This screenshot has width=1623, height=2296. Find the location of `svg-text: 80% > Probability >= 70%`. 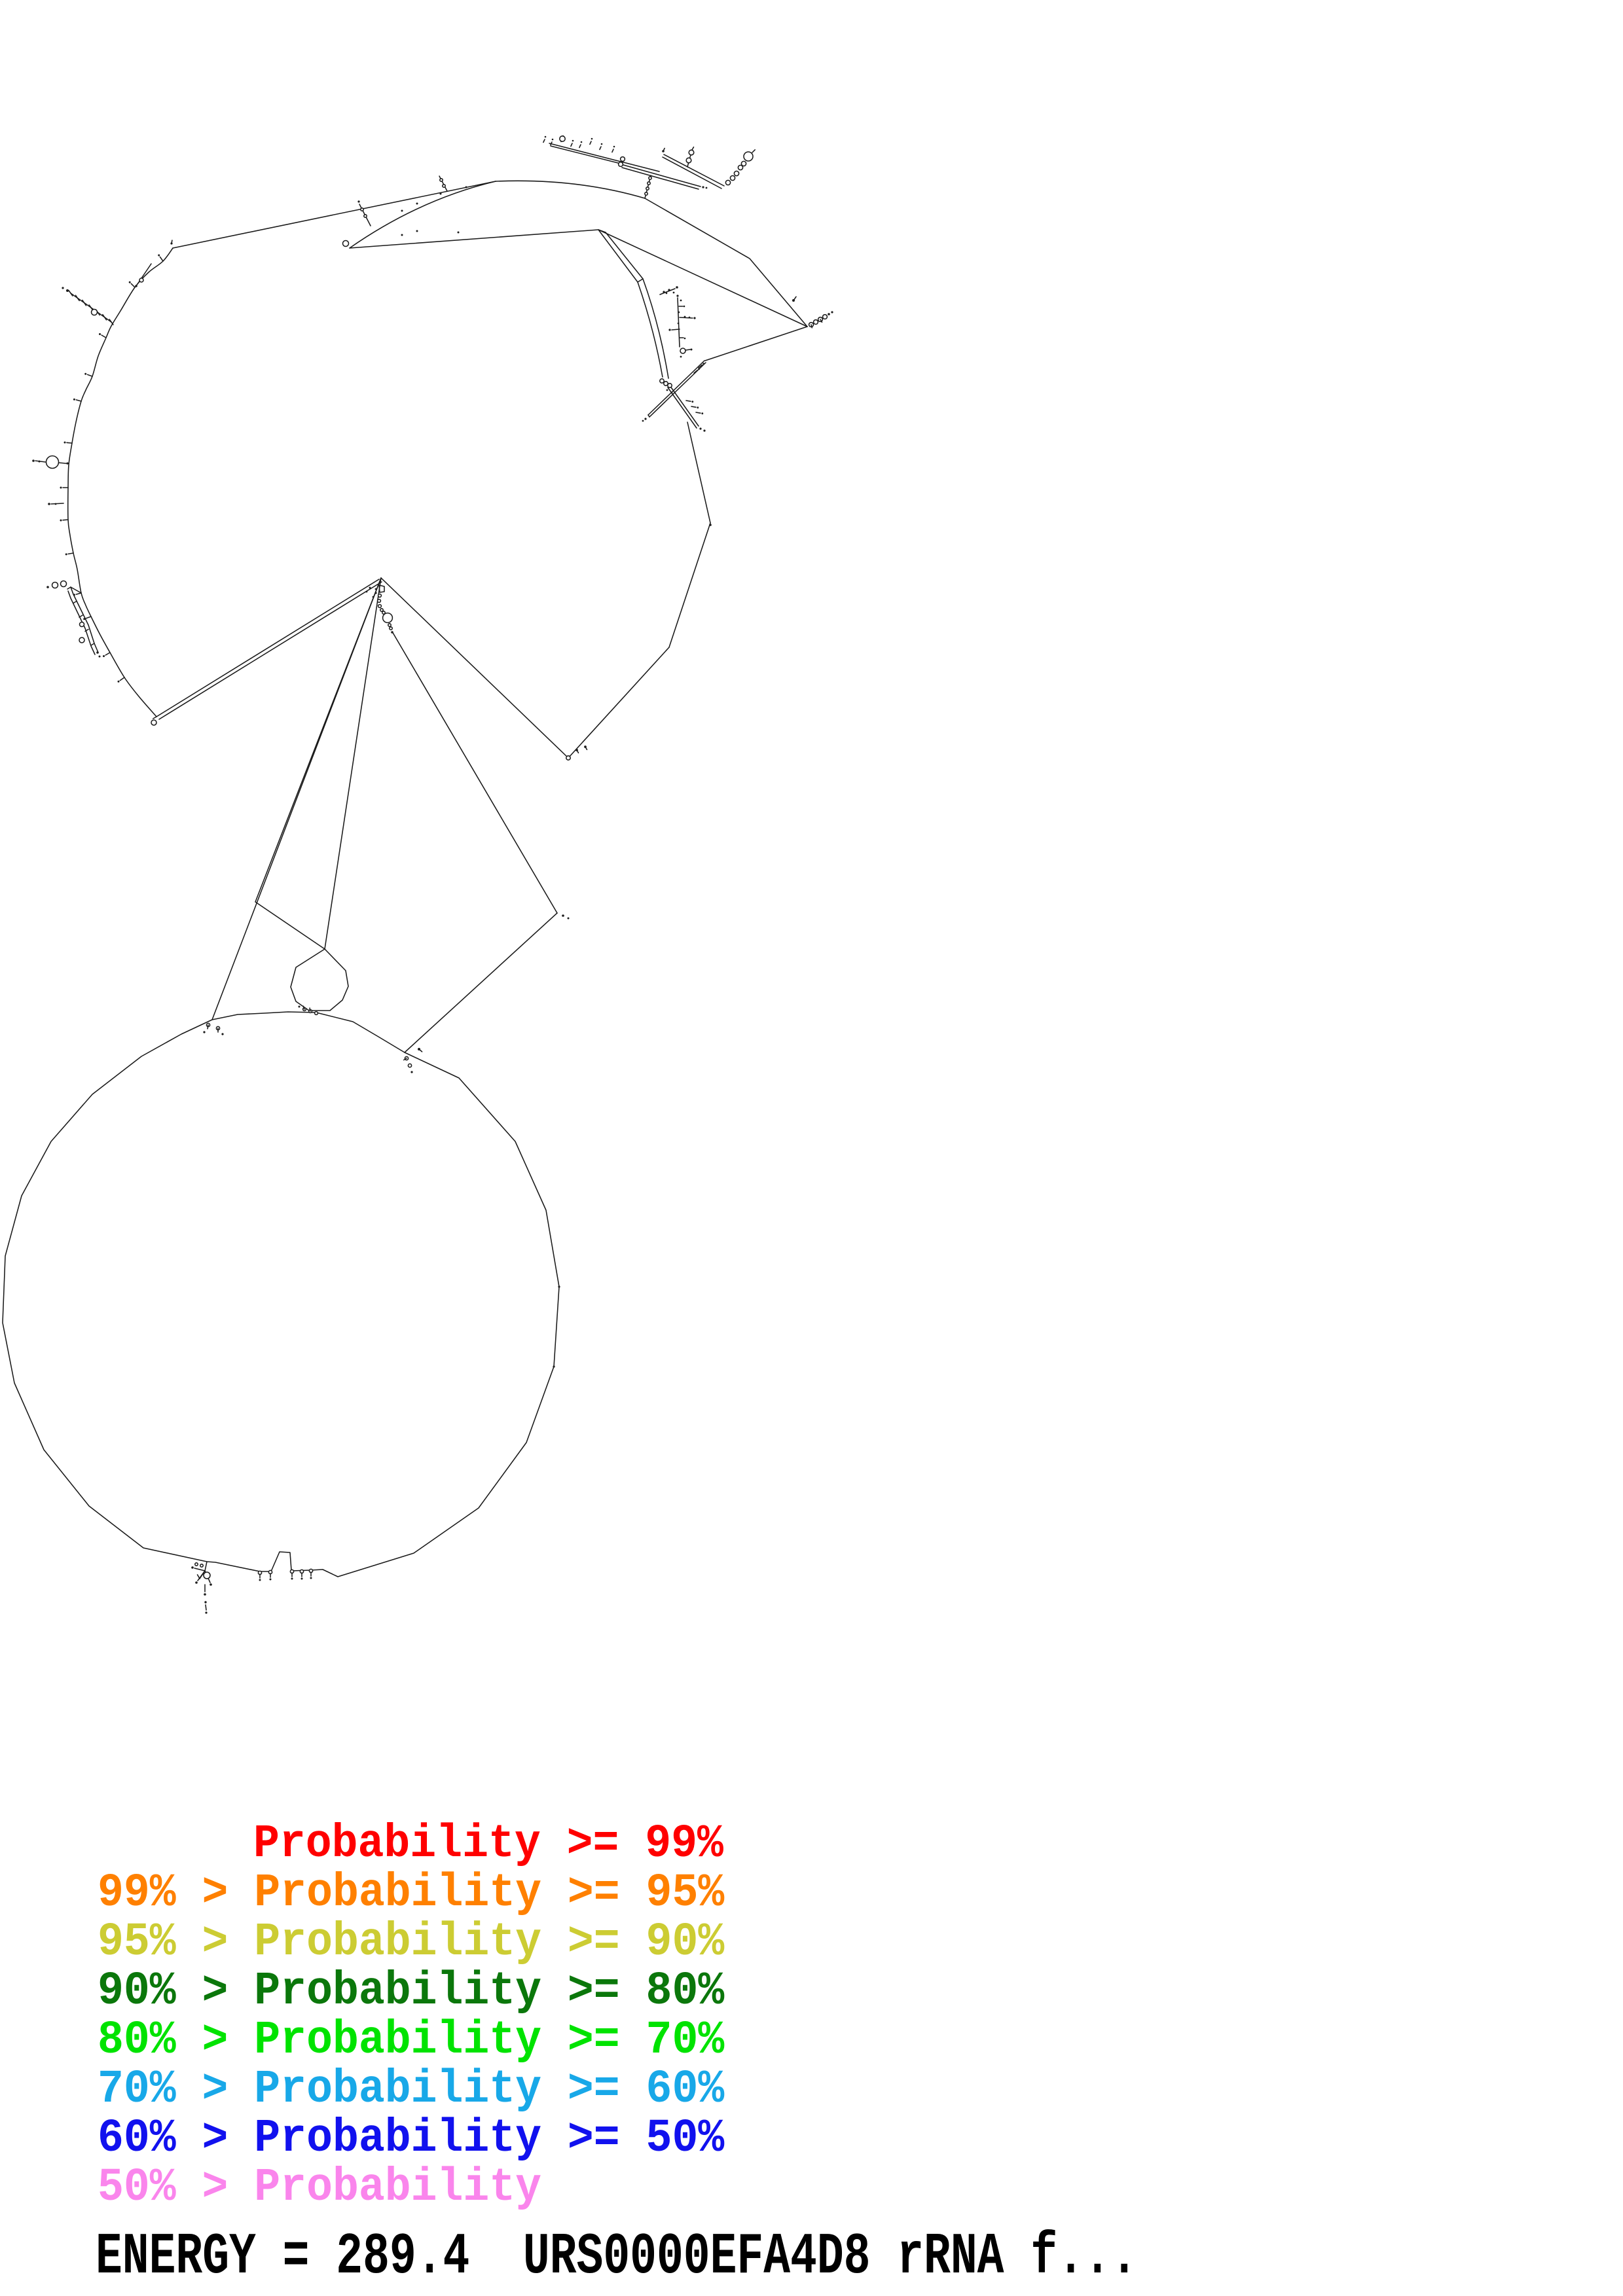

svg-text: 80% > Probability >= 70% is located at coordinates (411, 2040).